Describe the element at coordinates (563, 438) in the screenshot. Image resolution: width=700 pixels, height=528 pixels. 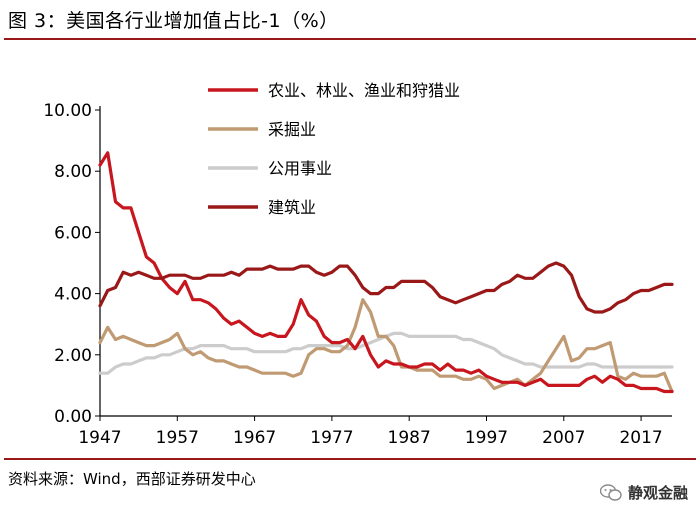
I see `x-tick-label: 2007` at that location.